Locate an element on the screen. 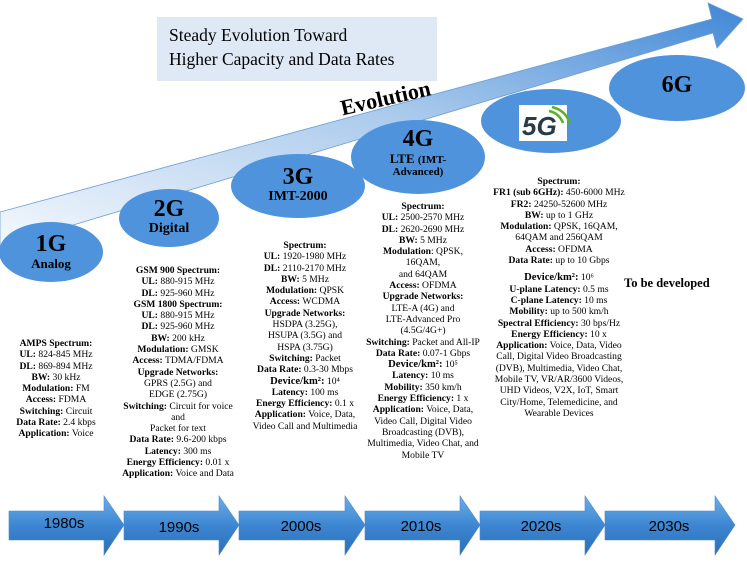 This screenshot has width=747, height=563. spec-value: (4.5G/4G+) is located at coordinates (423, 331).